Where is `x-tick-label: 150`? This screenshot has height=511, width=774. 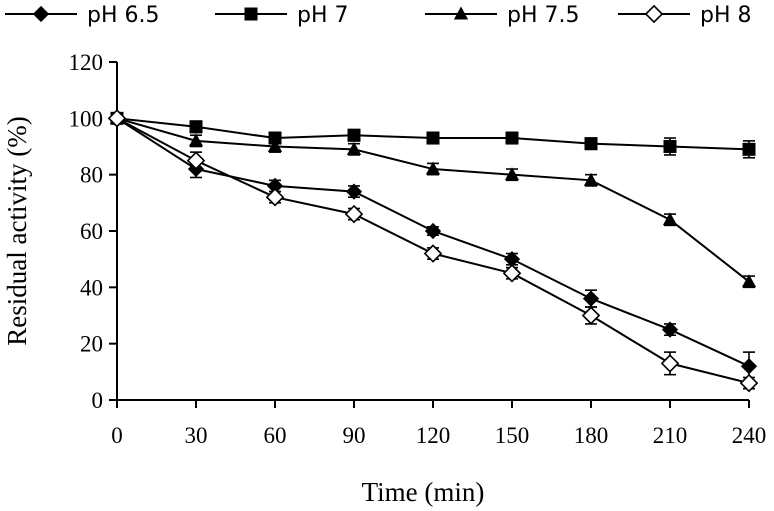
x-tick-label: 150 is located at coordinates (512, 435).